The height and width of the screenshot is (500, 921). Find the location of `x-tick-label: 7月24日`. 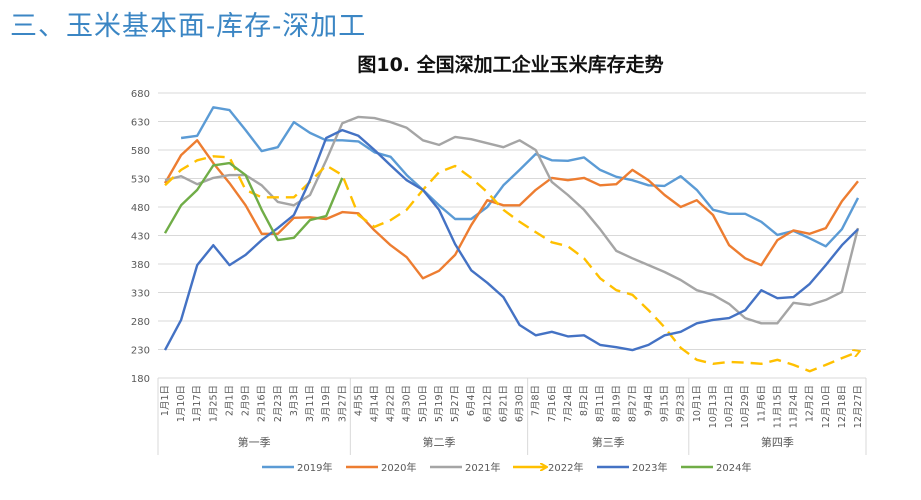

x-tick-label: 7月24日 is located at coordinates (568, 403).